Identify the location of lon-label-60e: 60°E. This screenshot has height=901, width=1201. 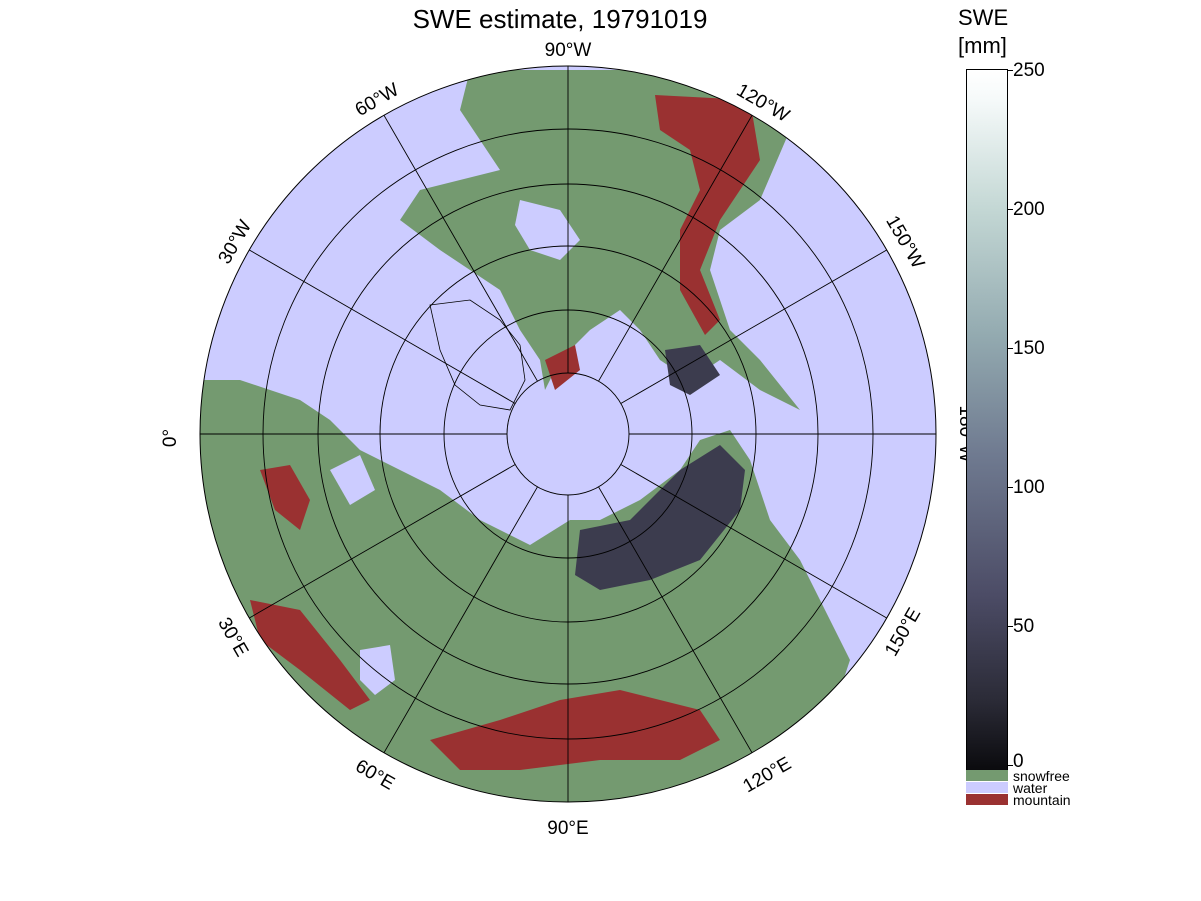
(375, 775).